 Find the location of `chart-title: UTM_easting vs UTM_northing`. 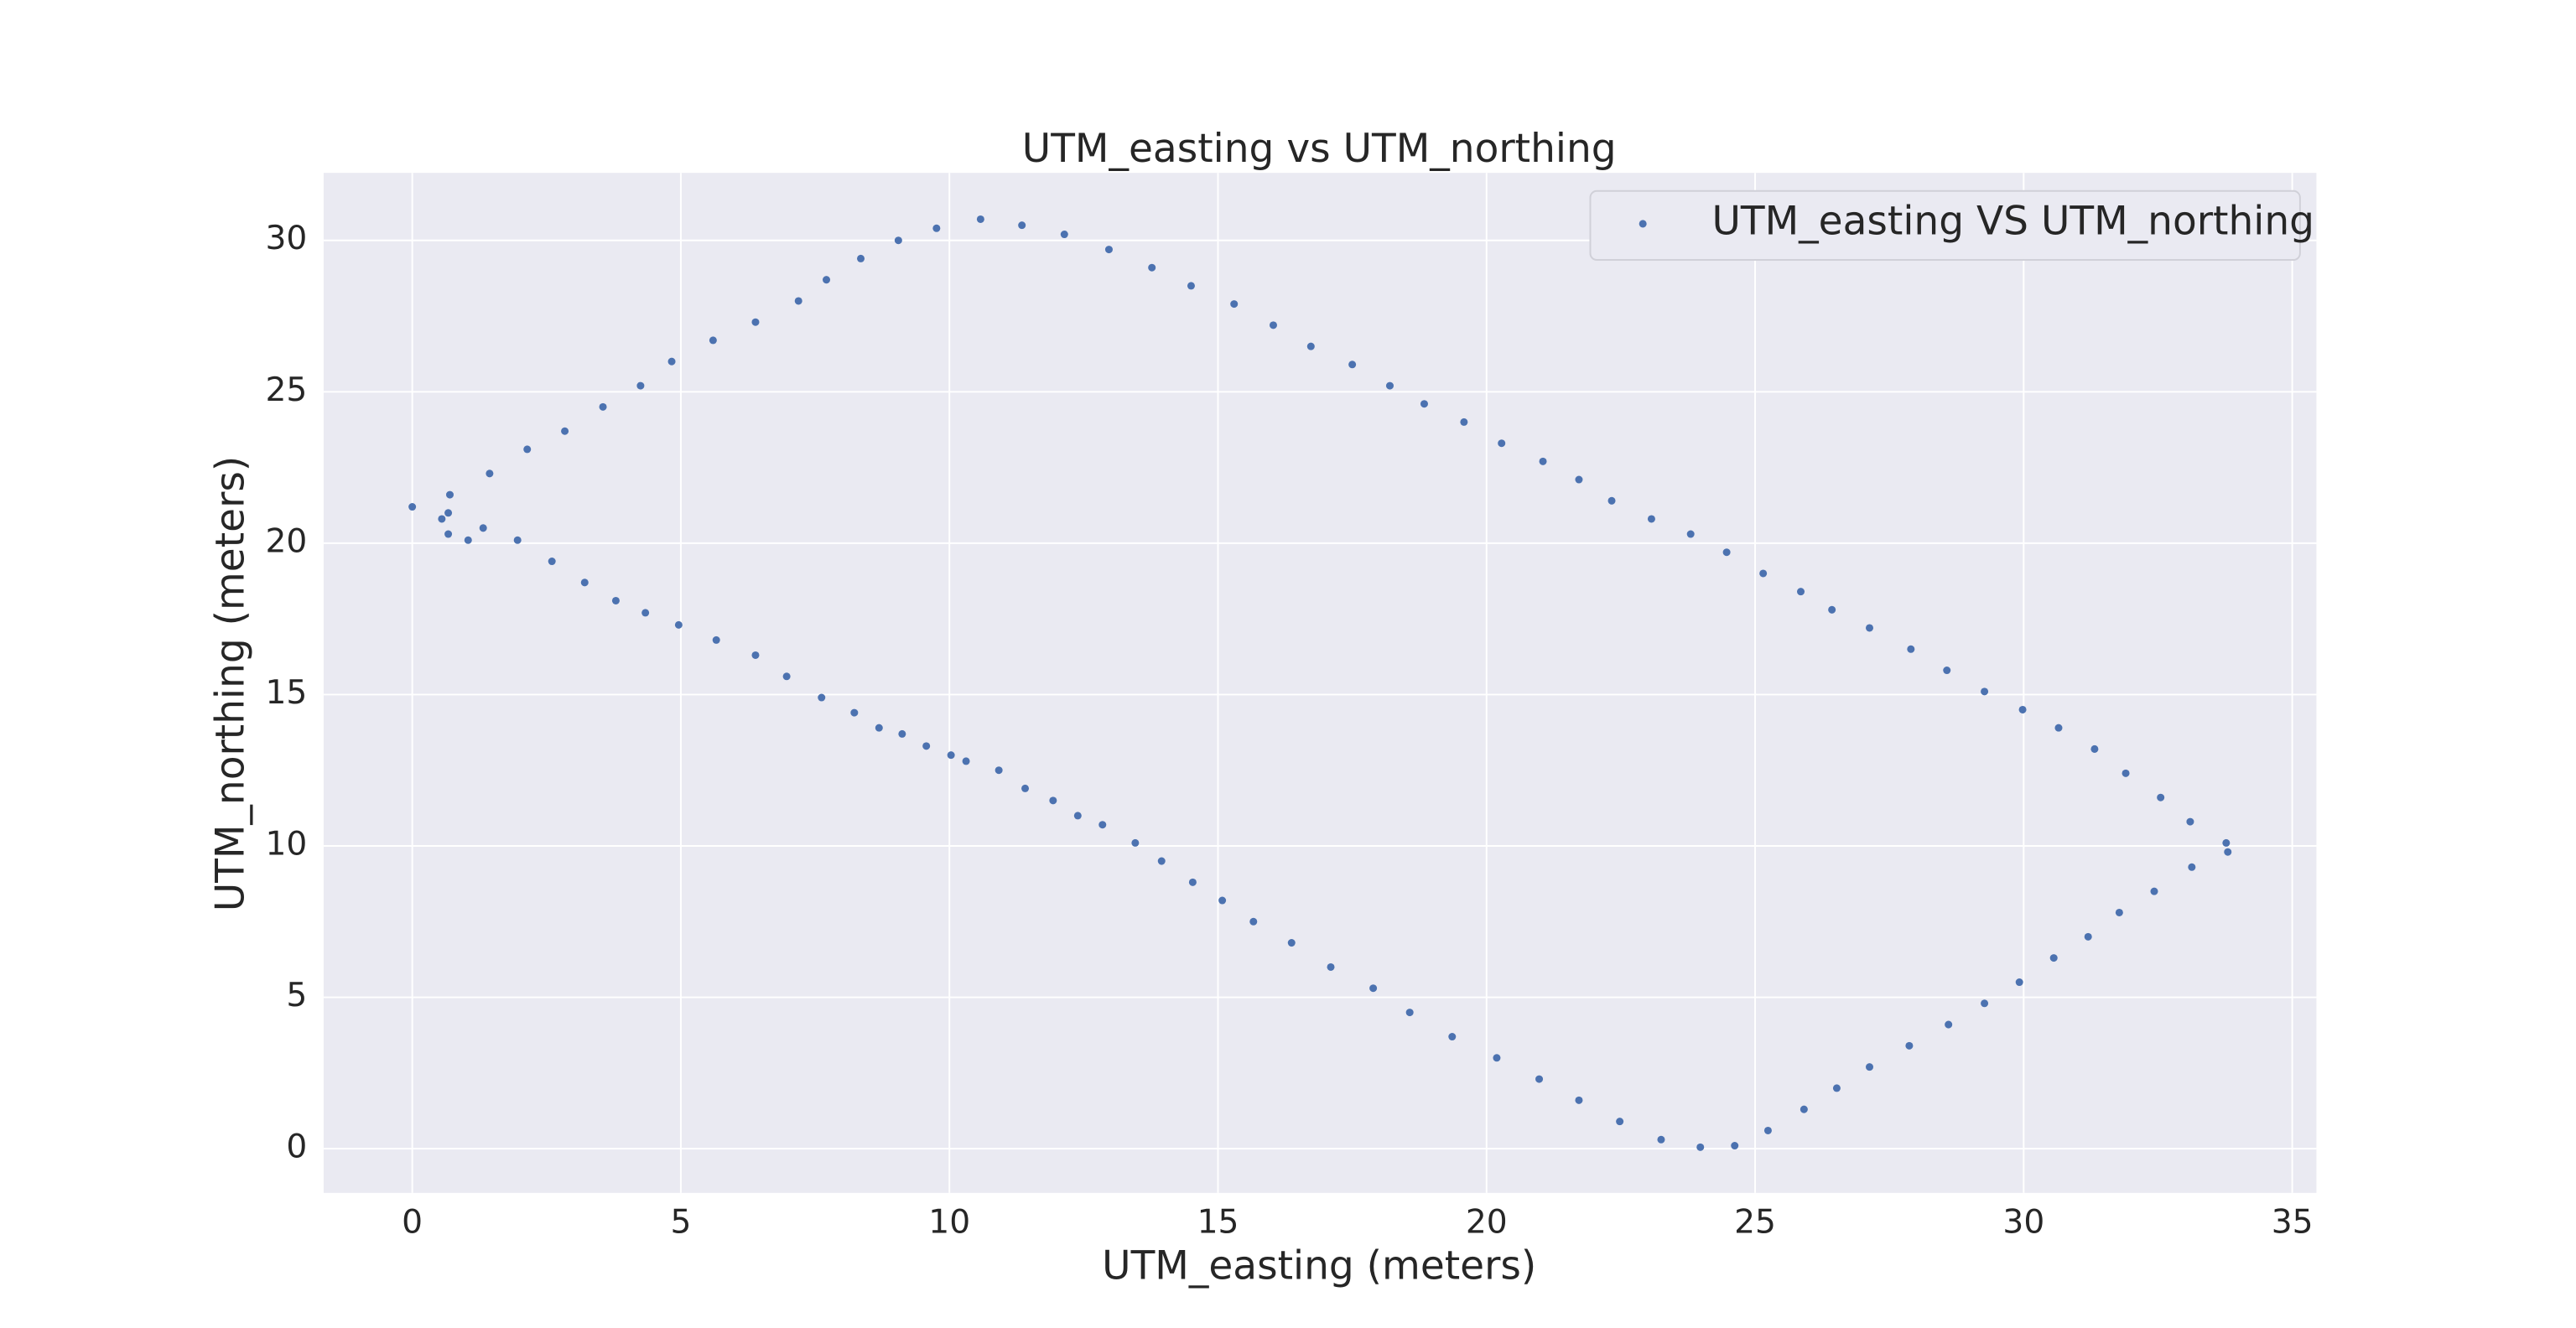

chart-title: UTM_easting vs UTM_northing is located at coordinates (1319, 149).